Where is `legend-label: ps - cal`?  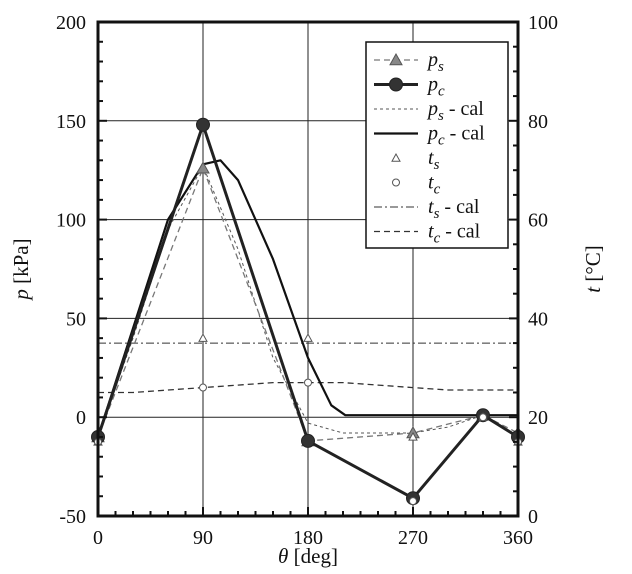 legend-label: ps - cal is located at coordinates (455, 111).